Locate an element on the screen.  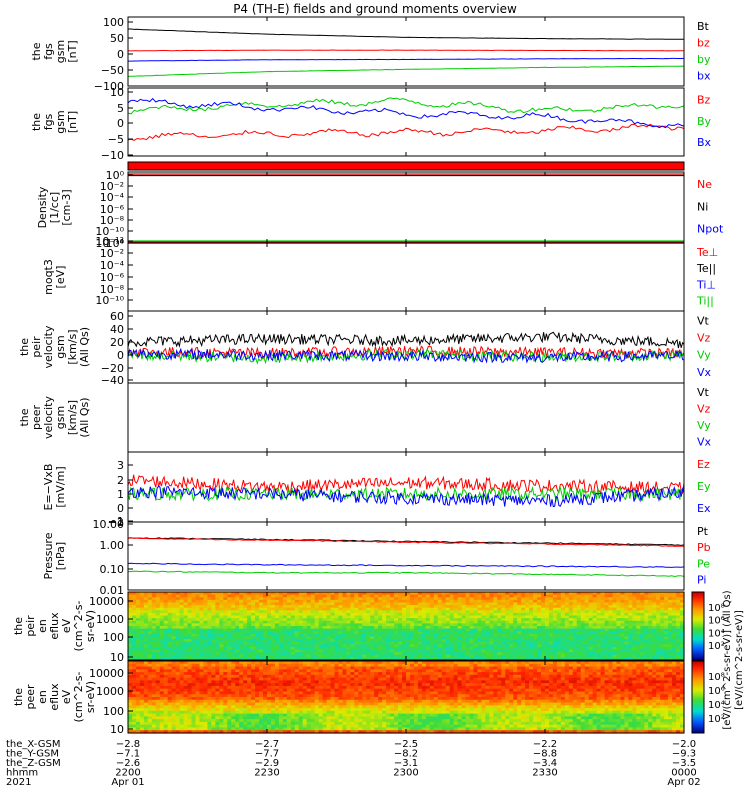
series-line-peir_velocity-vx is located at coordinates (406, 355).